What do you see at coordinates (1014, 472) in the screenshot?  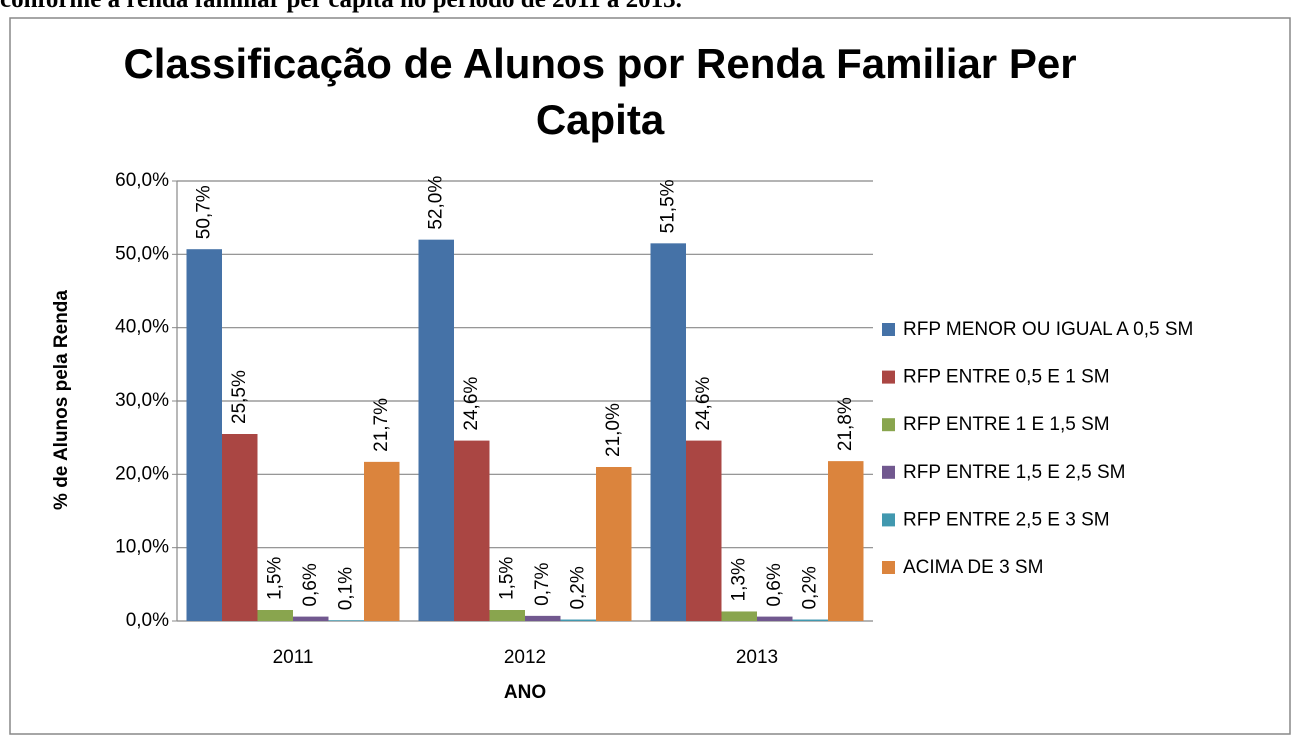 I see `legend-label: RFP ENTRE 1,5 E 2,5 SM` at bounding box center [1014, 472].